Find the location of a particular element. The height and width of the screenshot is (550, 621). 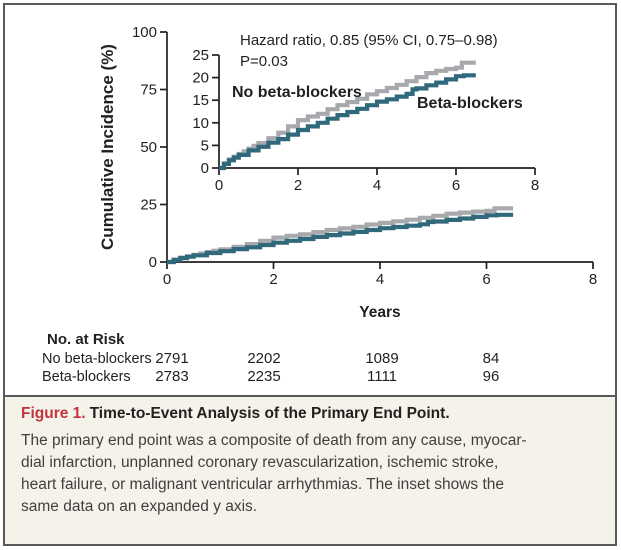

inset-y-tick-label: 0 is located at coordinates (205, 168).